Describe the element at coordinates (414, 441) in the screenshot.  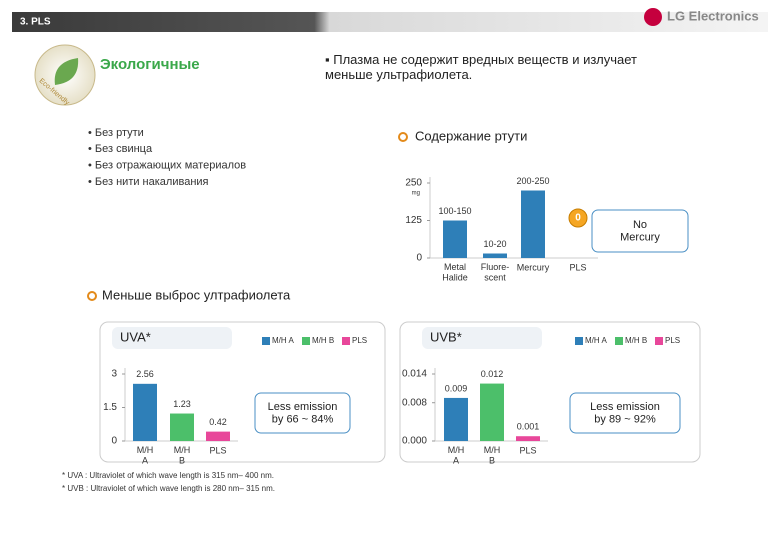
I see `y-tick-label: 0.000` at that location.